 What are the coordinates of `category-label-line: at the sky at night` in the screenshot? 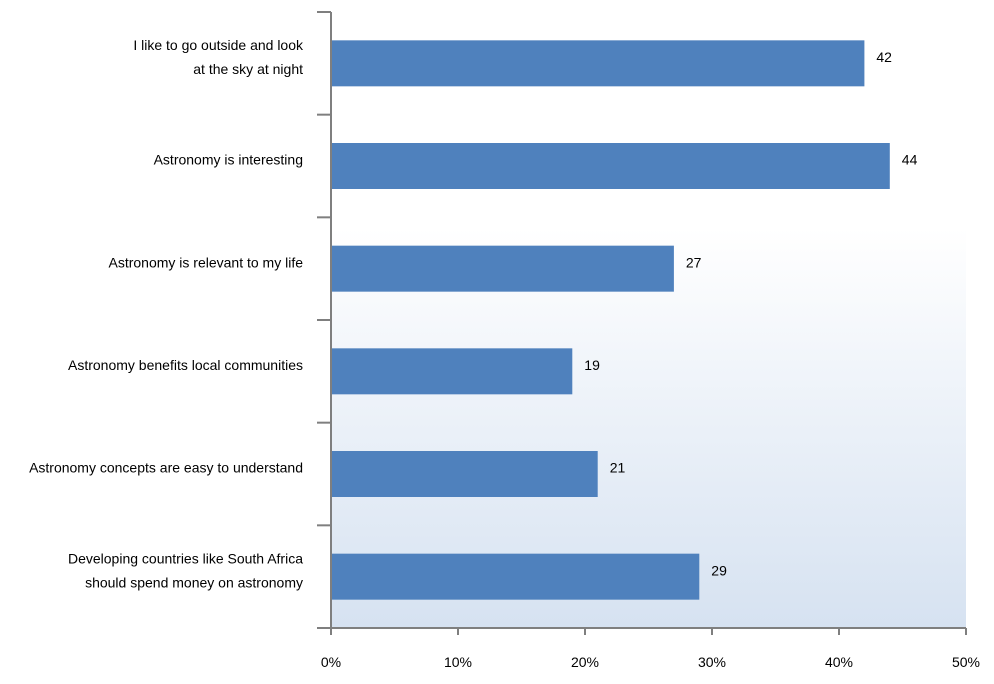 It's located at (248, 69).